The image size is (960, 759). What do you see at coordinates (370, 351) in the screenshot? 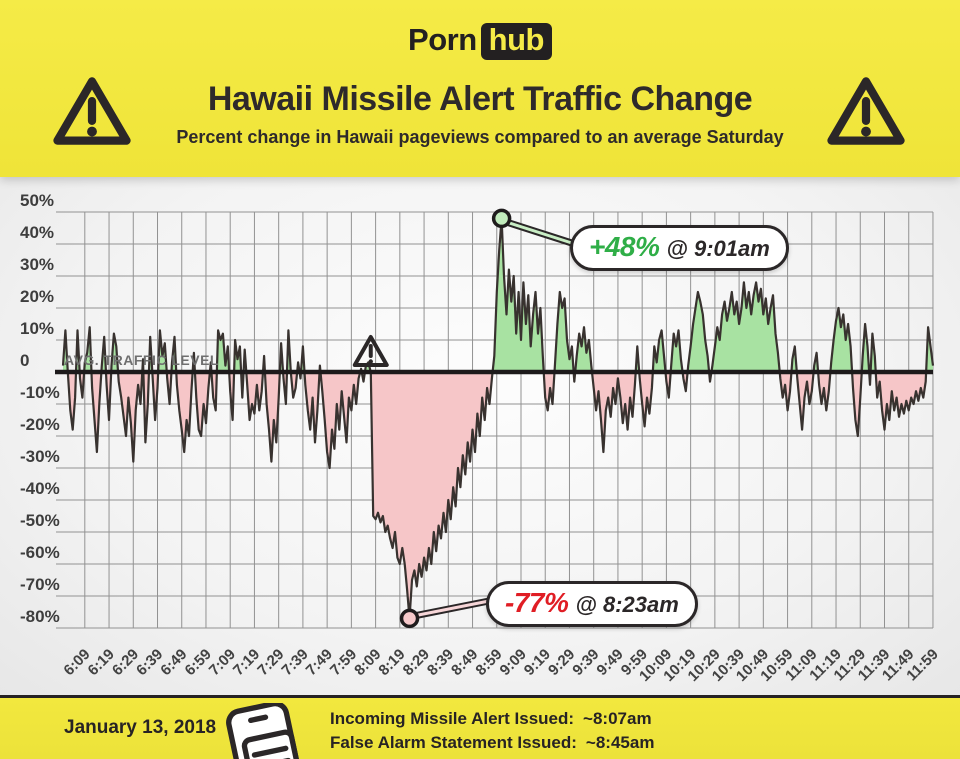
I see `chart-warning-icon` at bounding box center [370, 351].